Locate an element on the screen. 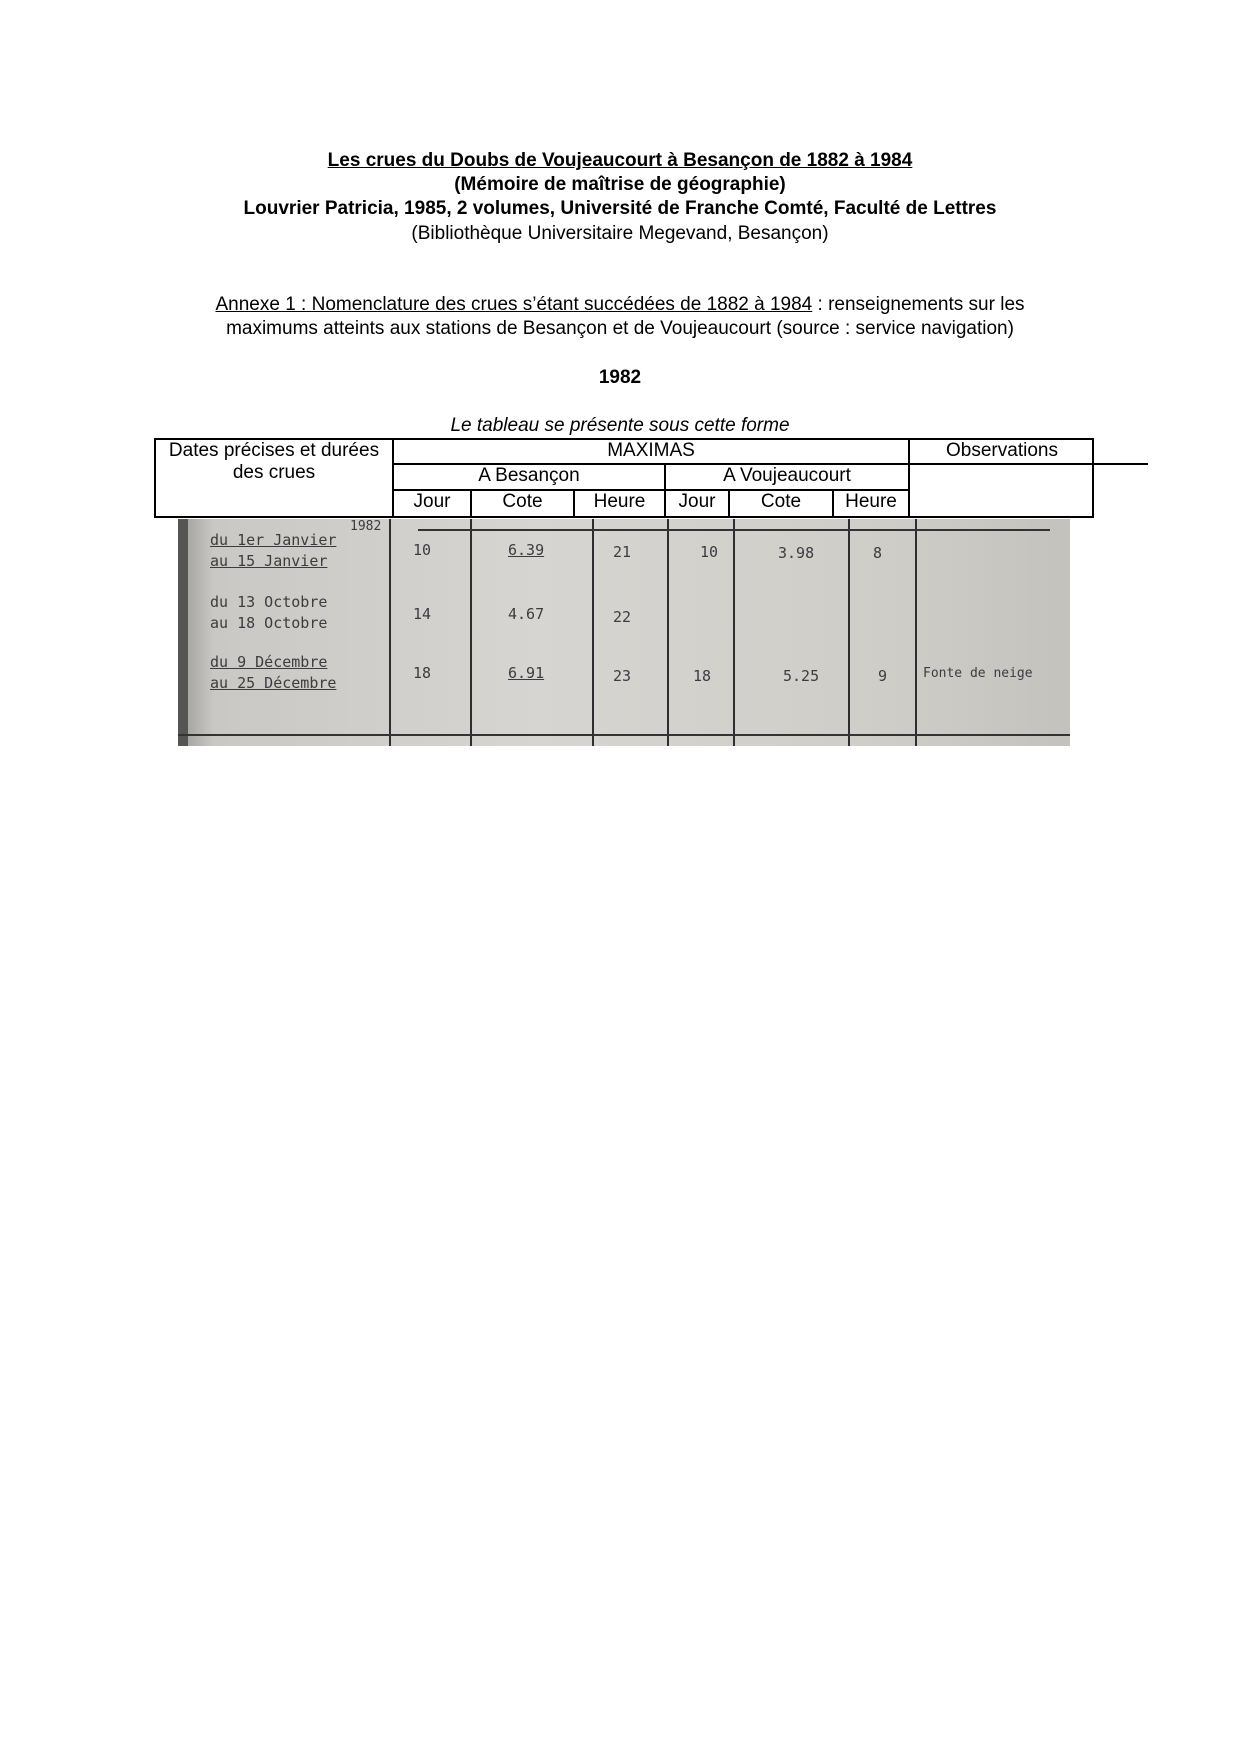  year-note: 1982 is located at coordinates (366, 526).